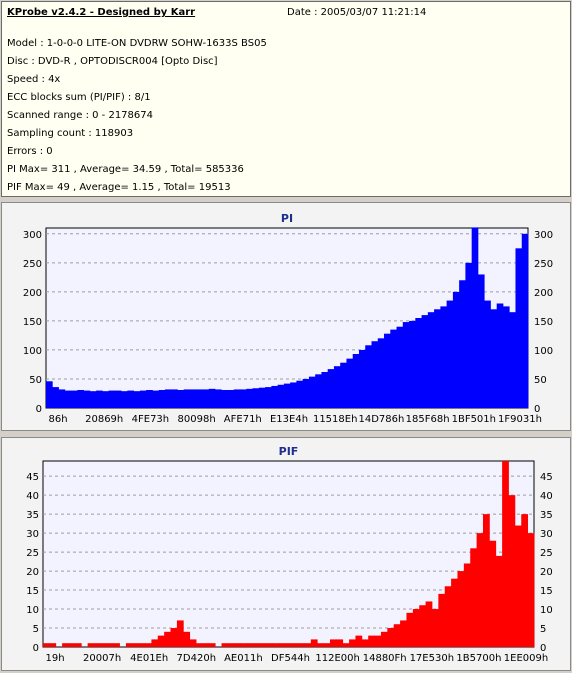 Image resolution: width=572 pixels, height=673 pixels. Describe the element at coordinates (385, 658) in the screenshot. I see `x-tick-label: 14880Fh` at that location.